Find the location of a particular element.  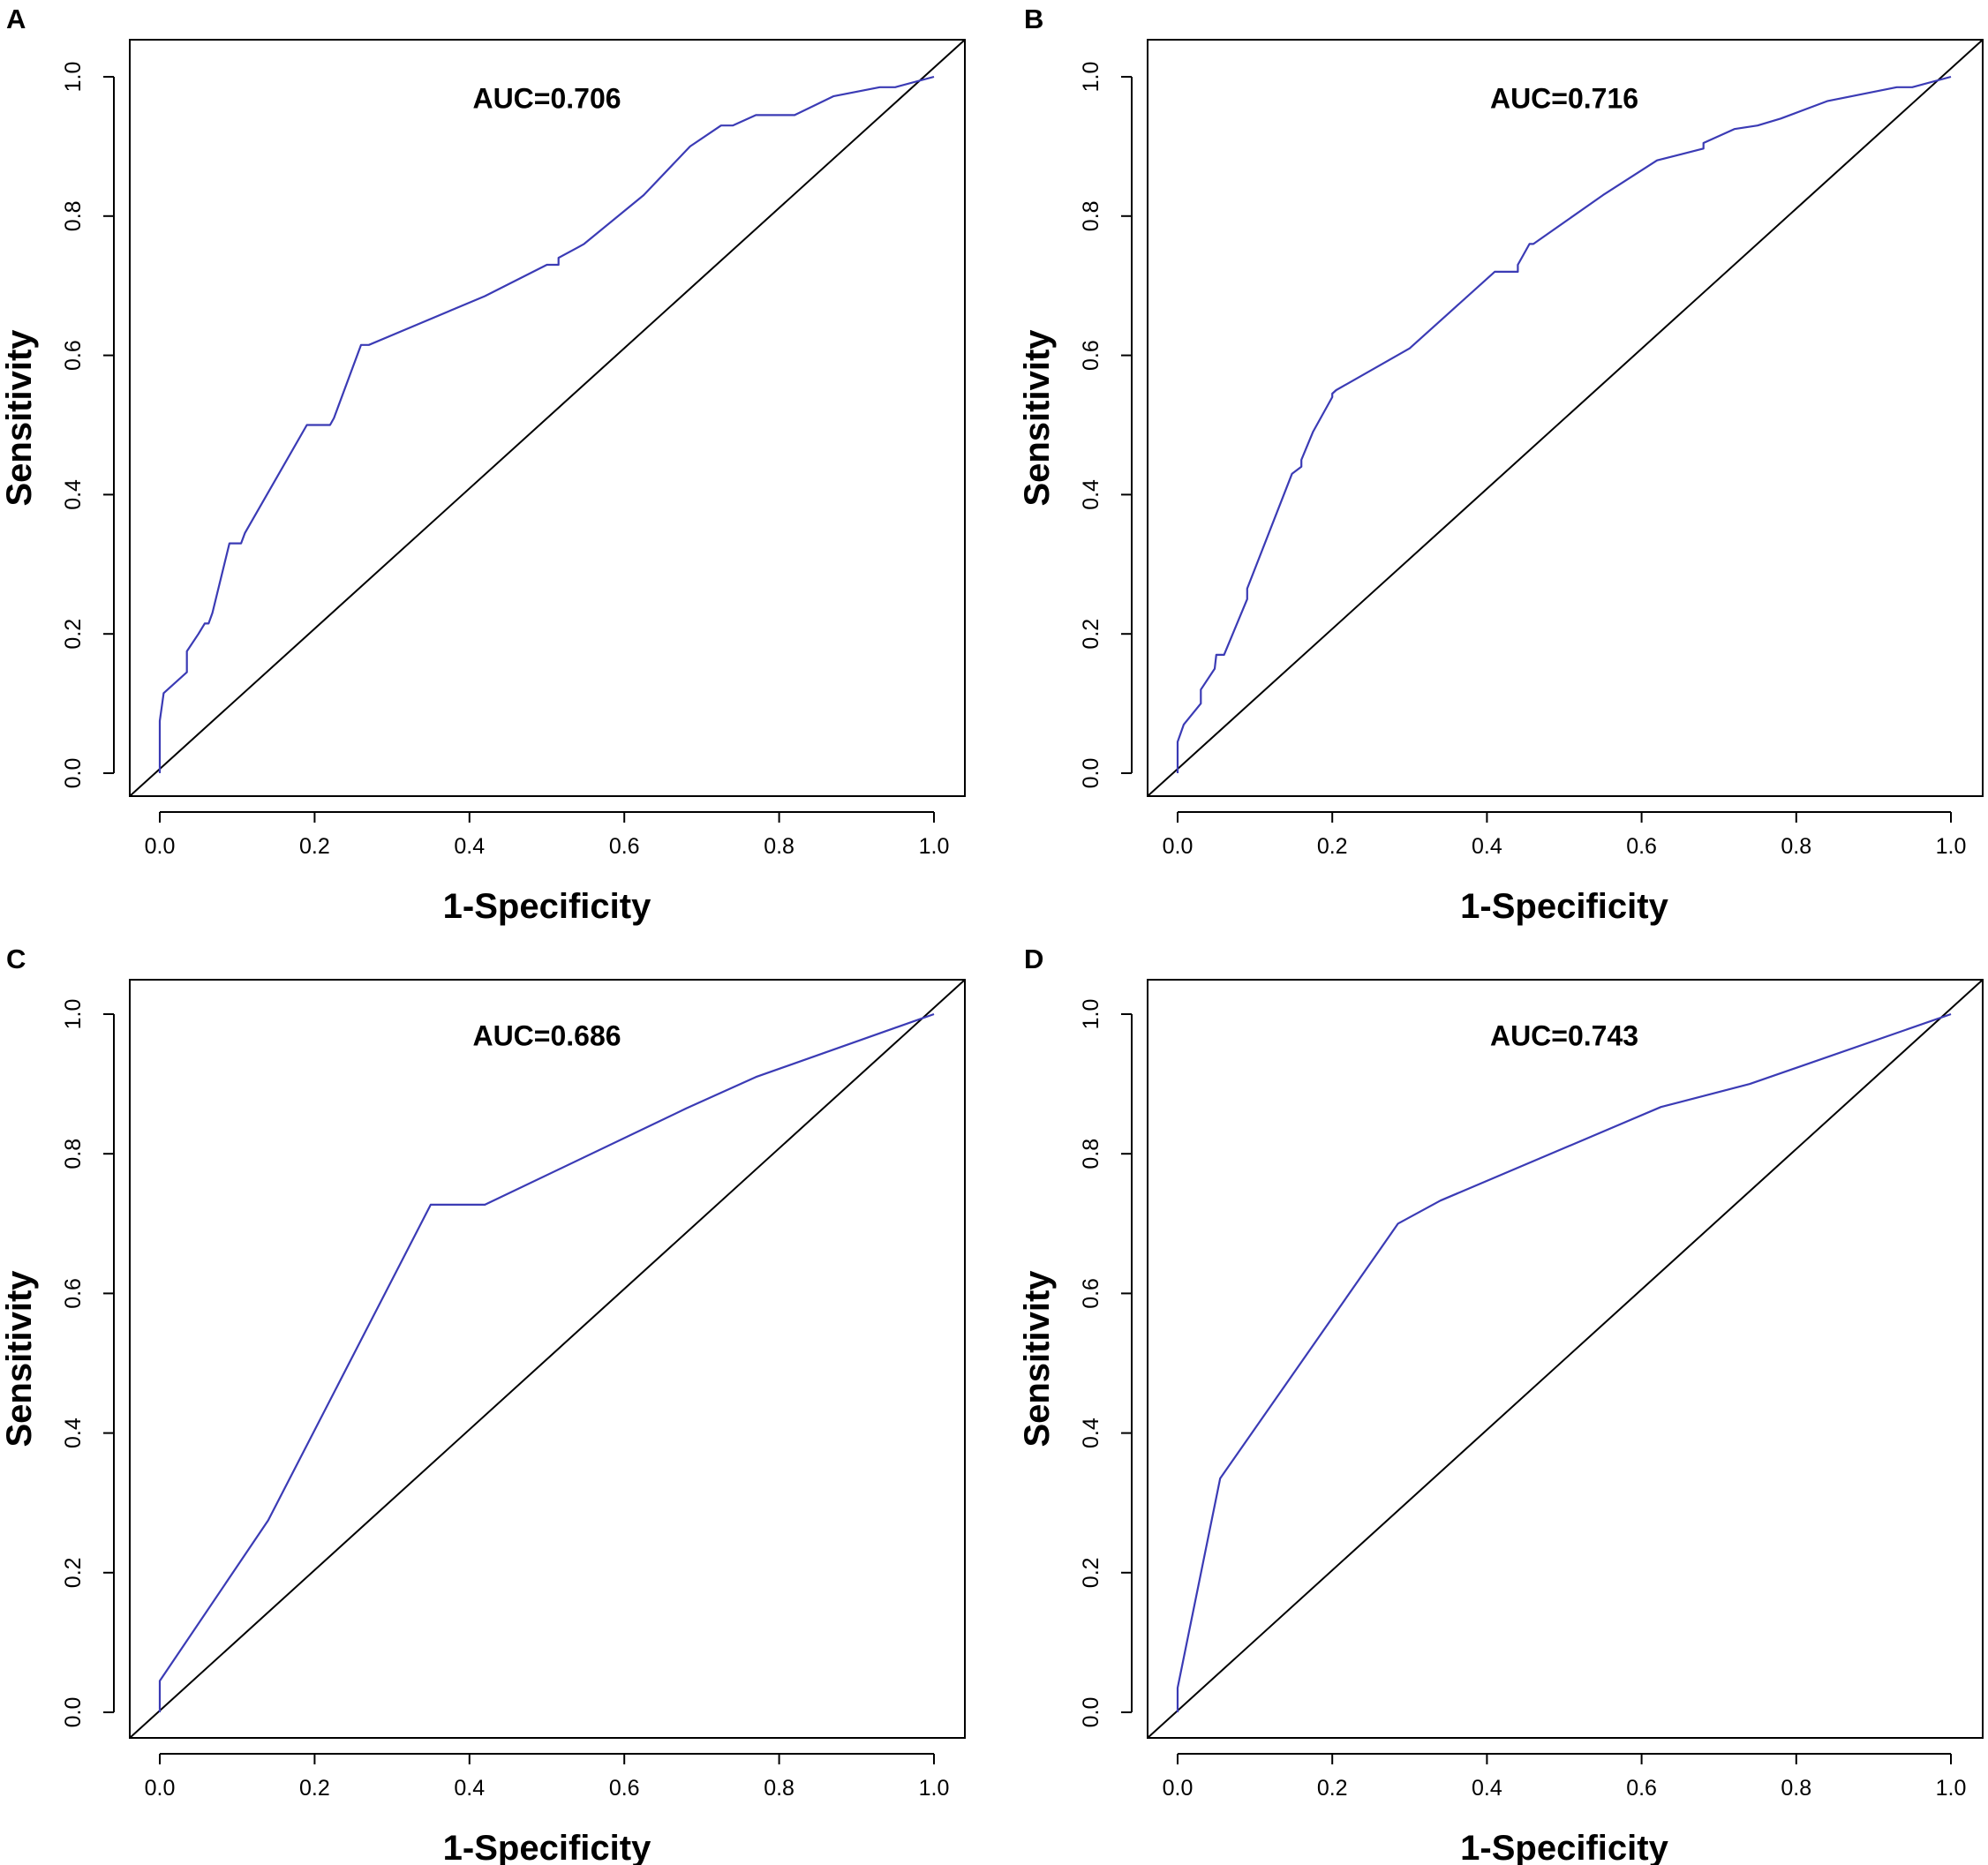

auc-annotation: AUC=0.743 is located at coordinates (1564, 1036).